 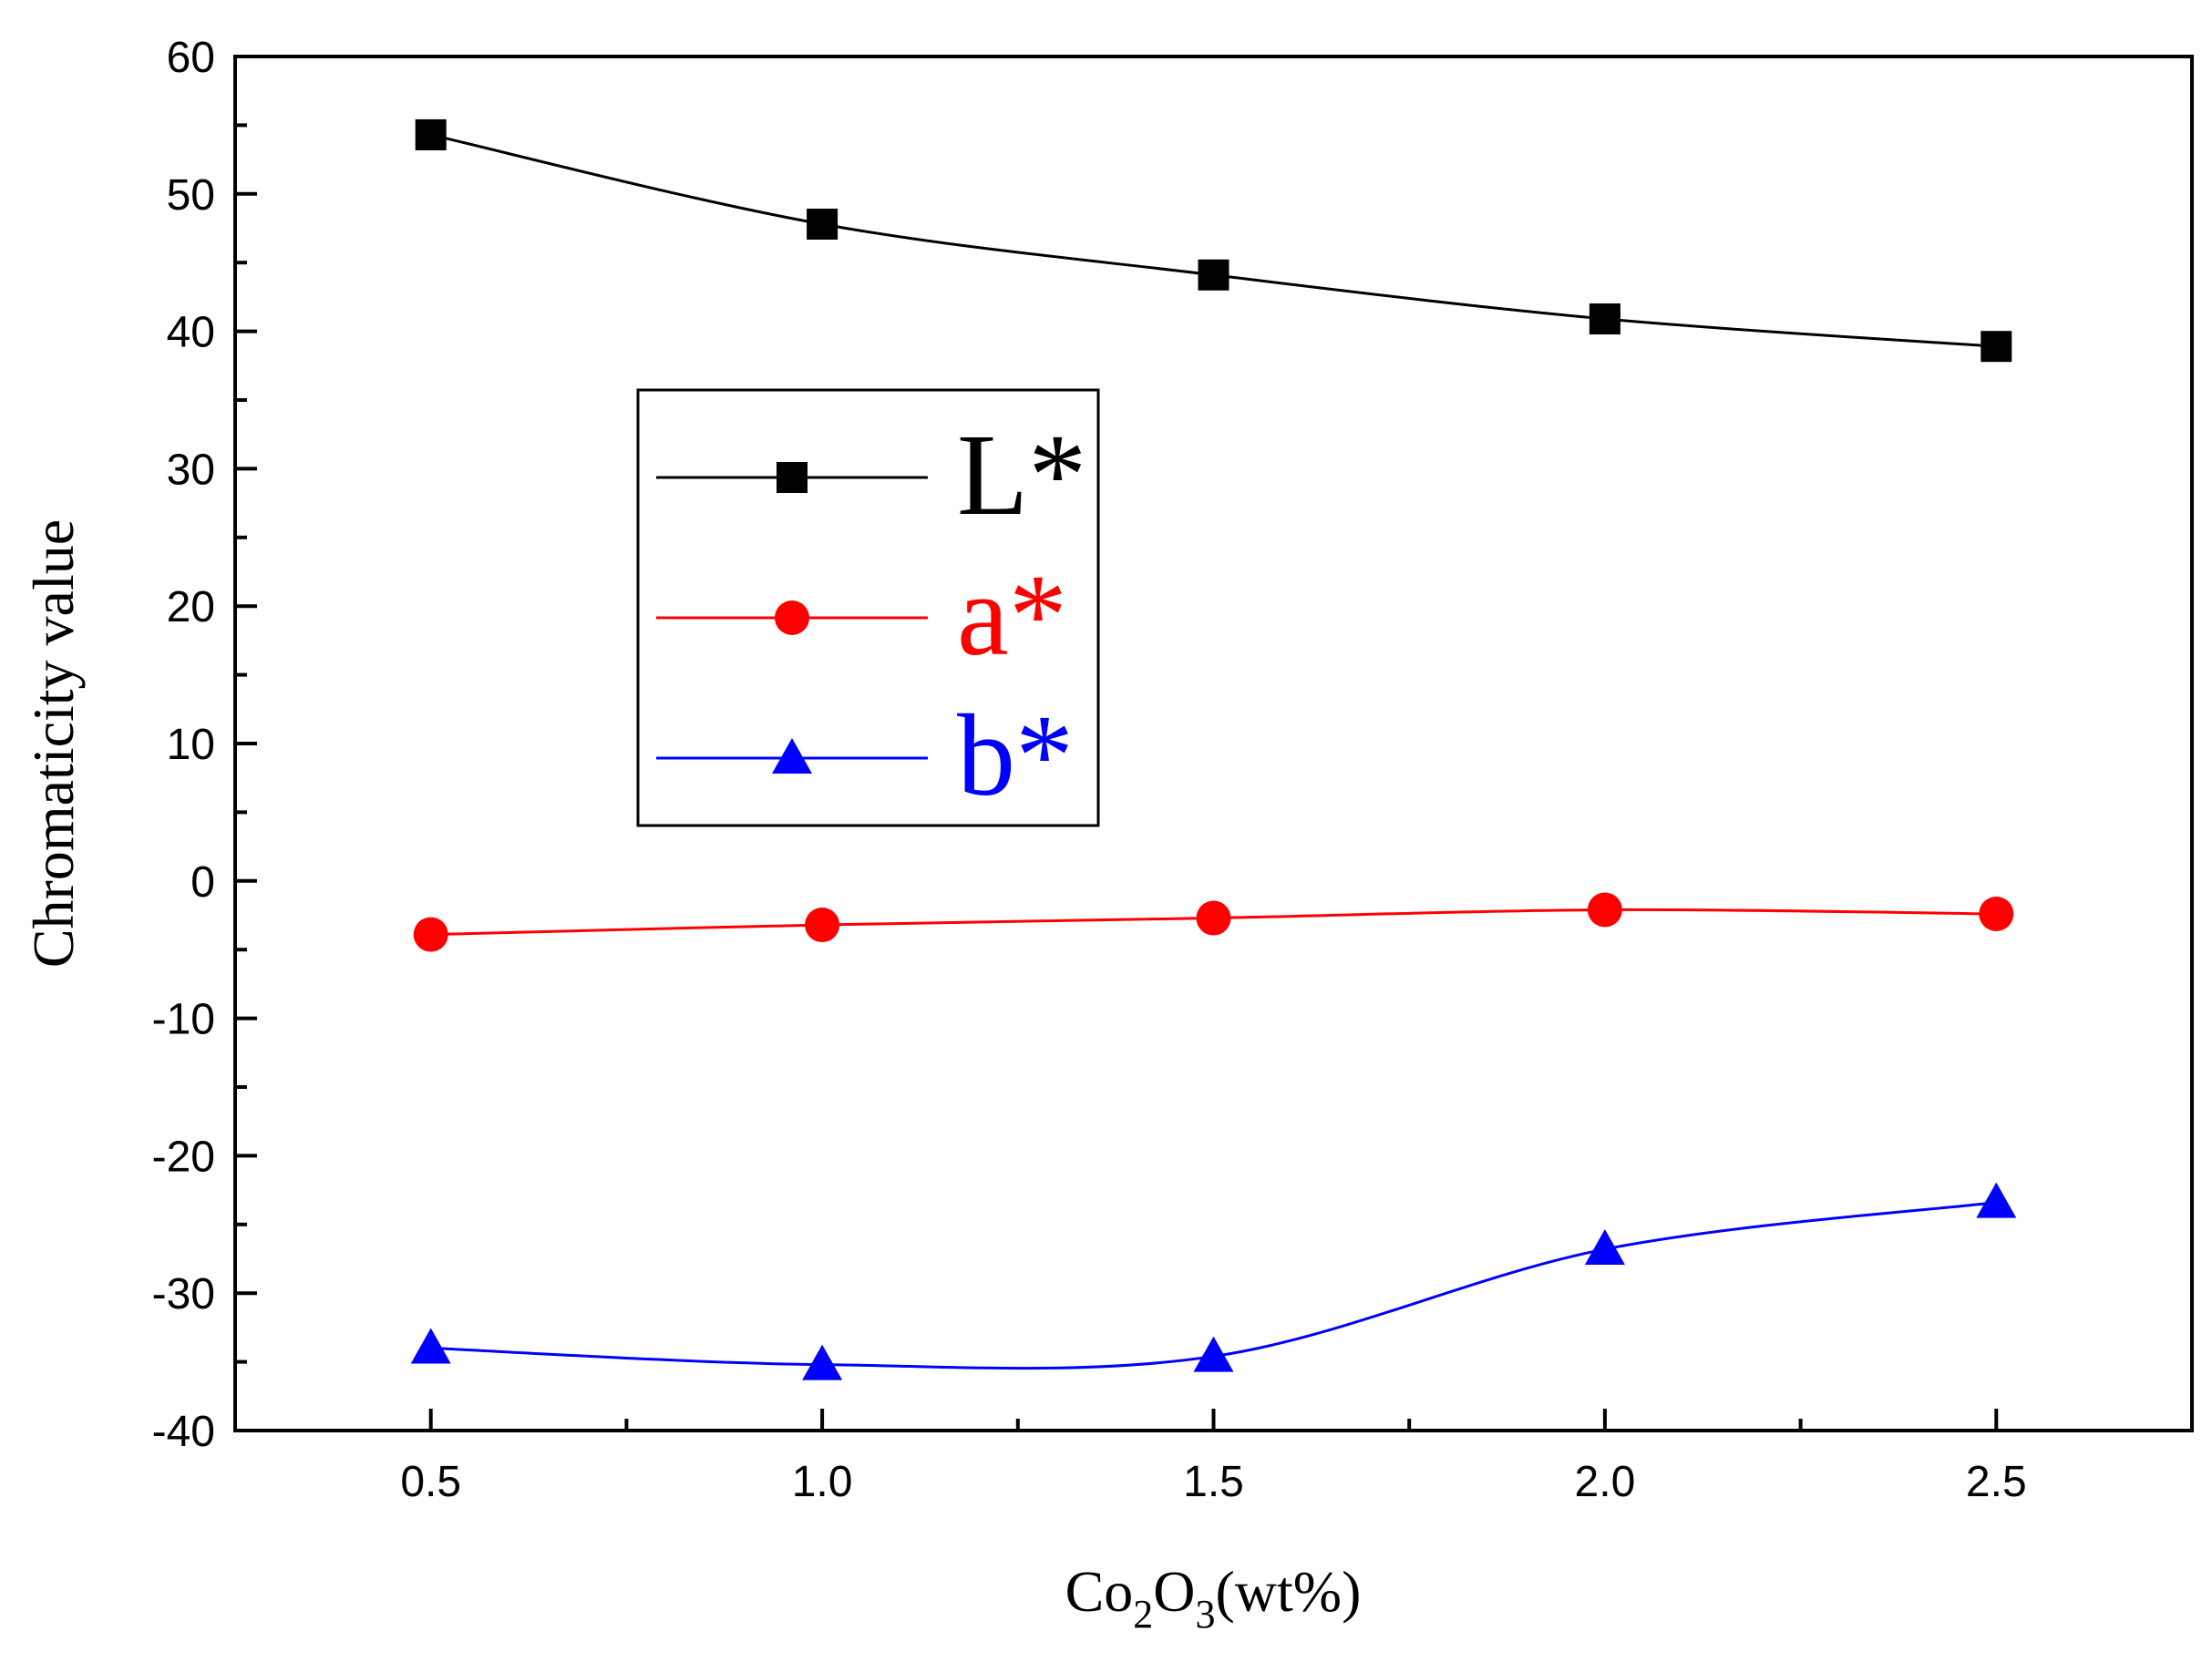 What do you see at coordinates (1213, 1281) in the screenshot?
I see `series-b` at bounding box center [1213, 1281].